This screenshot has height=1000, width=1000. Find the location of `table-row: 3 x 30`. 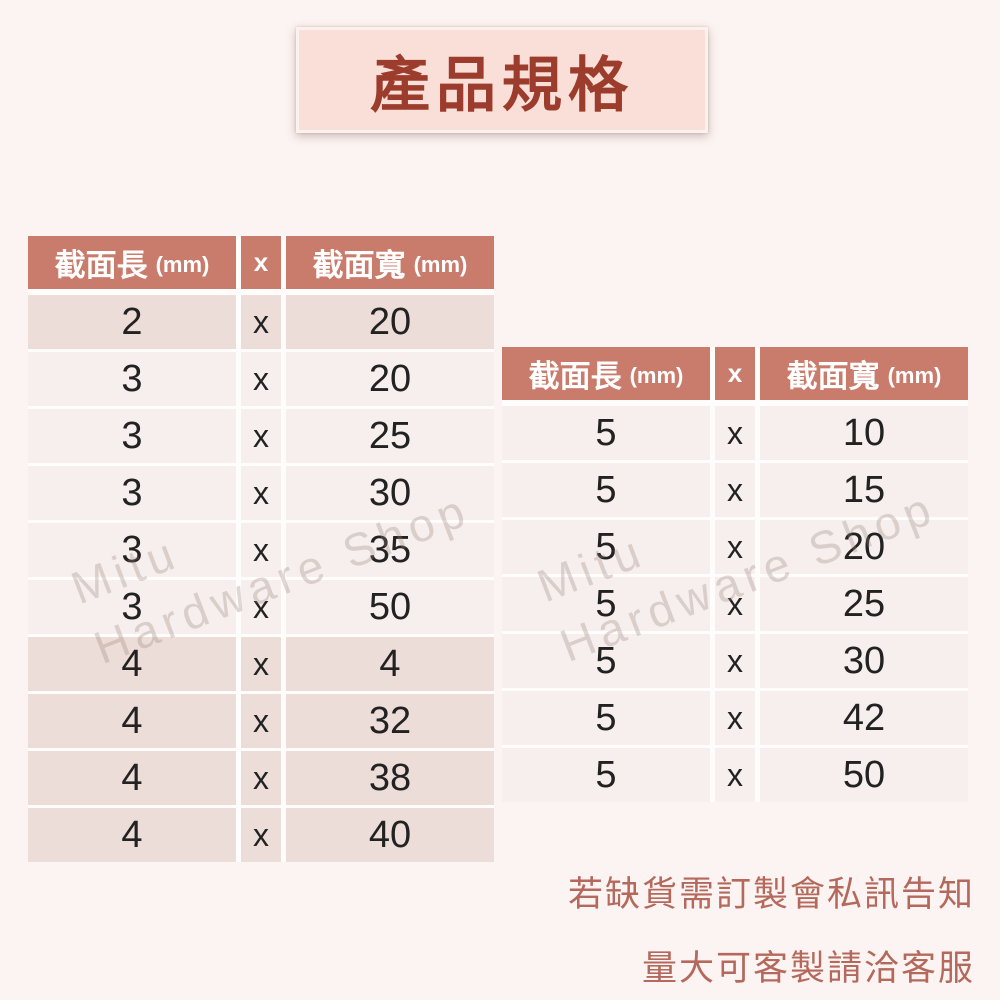

table-row: 3 x 30 is located at coordinates (261, 493).